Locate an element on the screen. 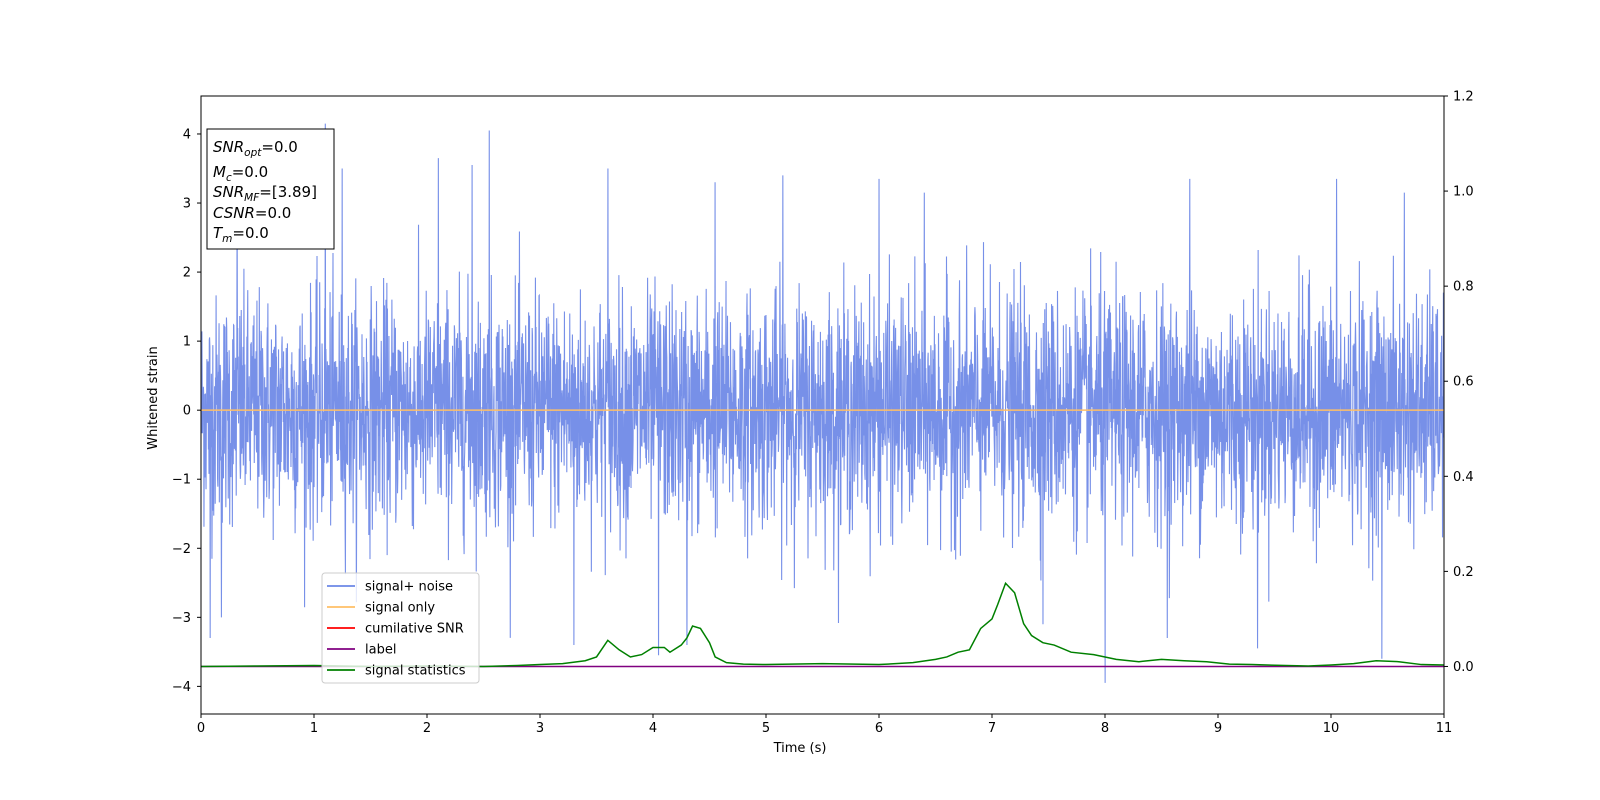 The image size is (1600, 800). legend-label: label is located at coordinates (380, 650).